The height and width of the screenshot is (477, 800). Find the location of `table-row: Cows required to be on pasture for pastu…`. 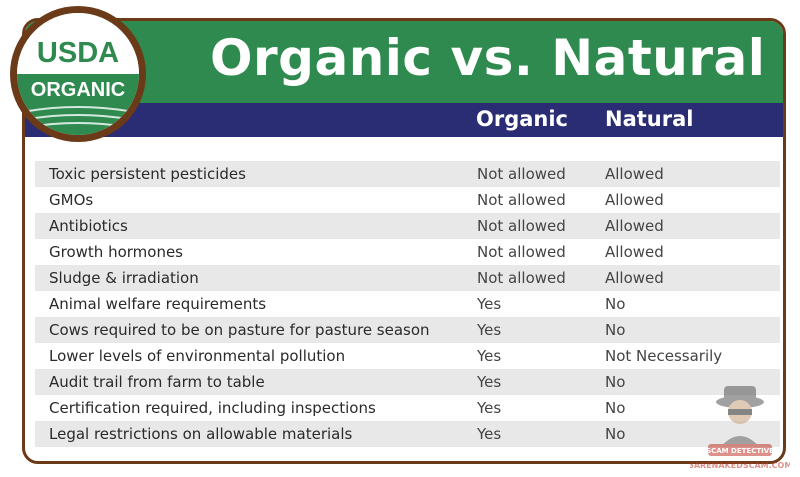

table-row: Cows required to be on pasture for pastu… is located at coordinates (407, 330).